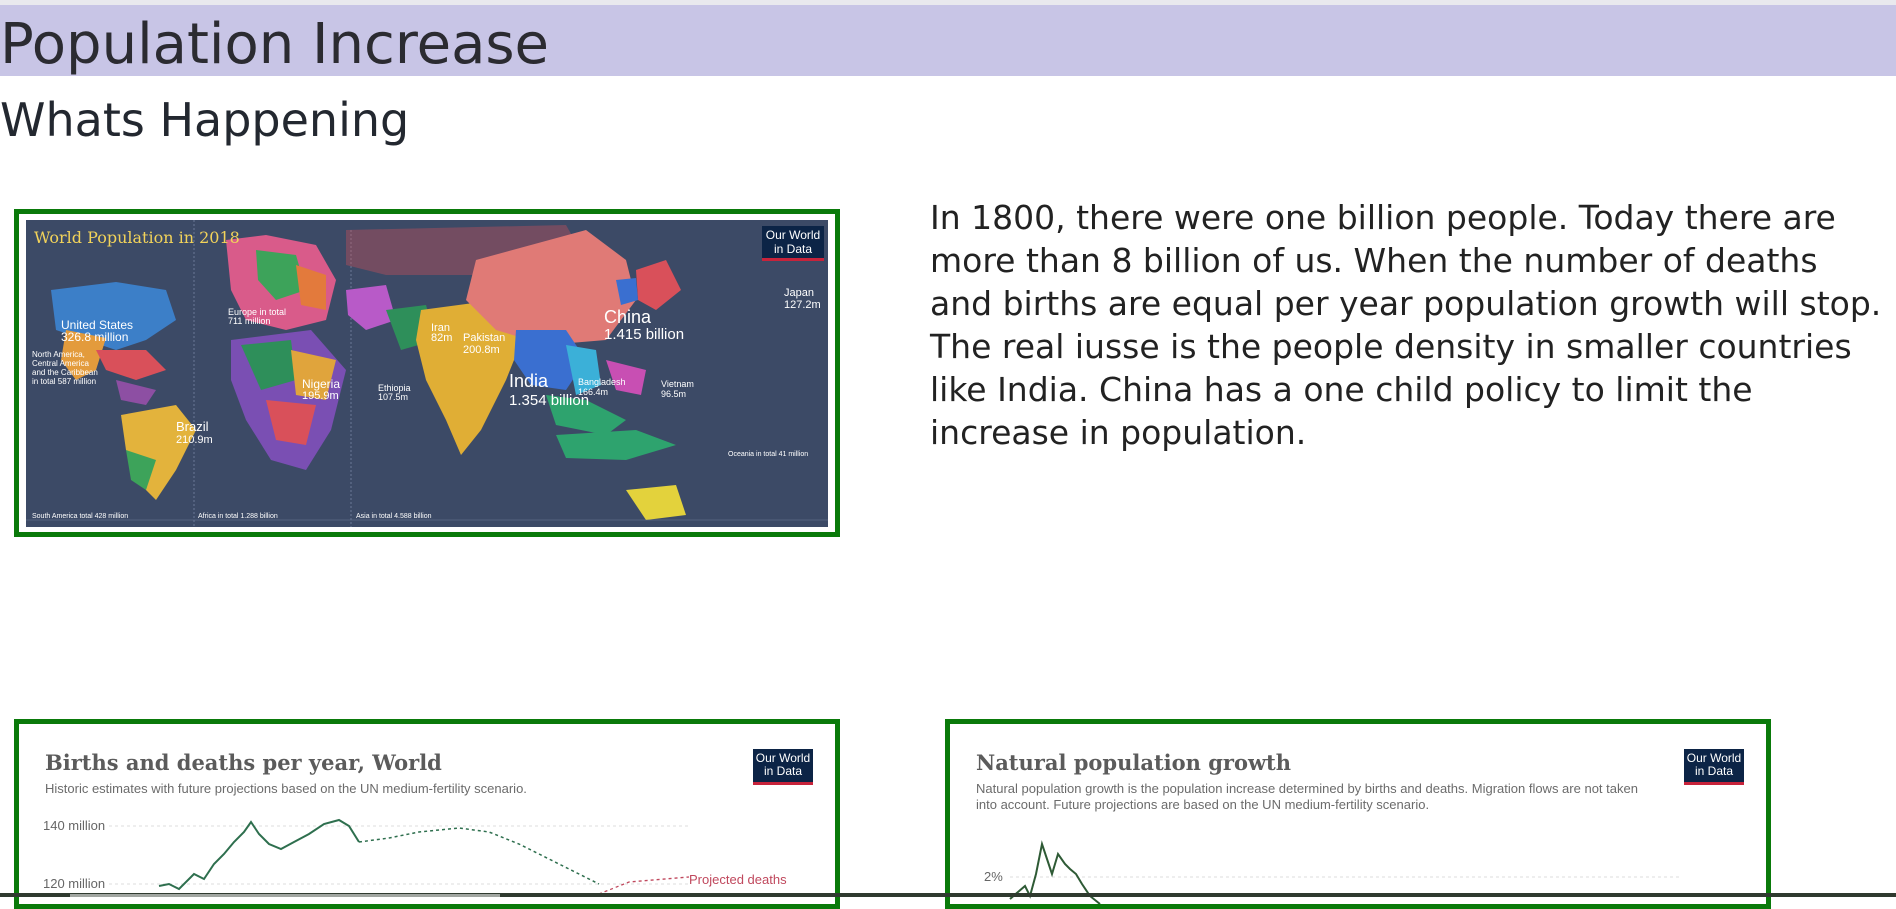  I want to click on chart-title-births-deaths: Births and deaths per year, World, so click(243, 762).